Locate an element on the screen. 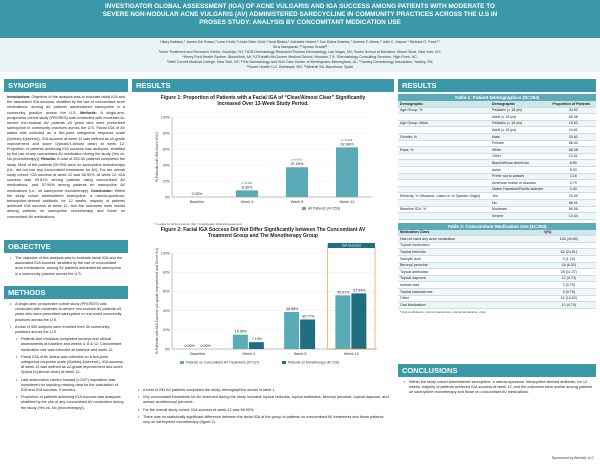 The width and height of the screenshot is (600, 464). intro-label: Introduction: is located at coordinates (19, 97).